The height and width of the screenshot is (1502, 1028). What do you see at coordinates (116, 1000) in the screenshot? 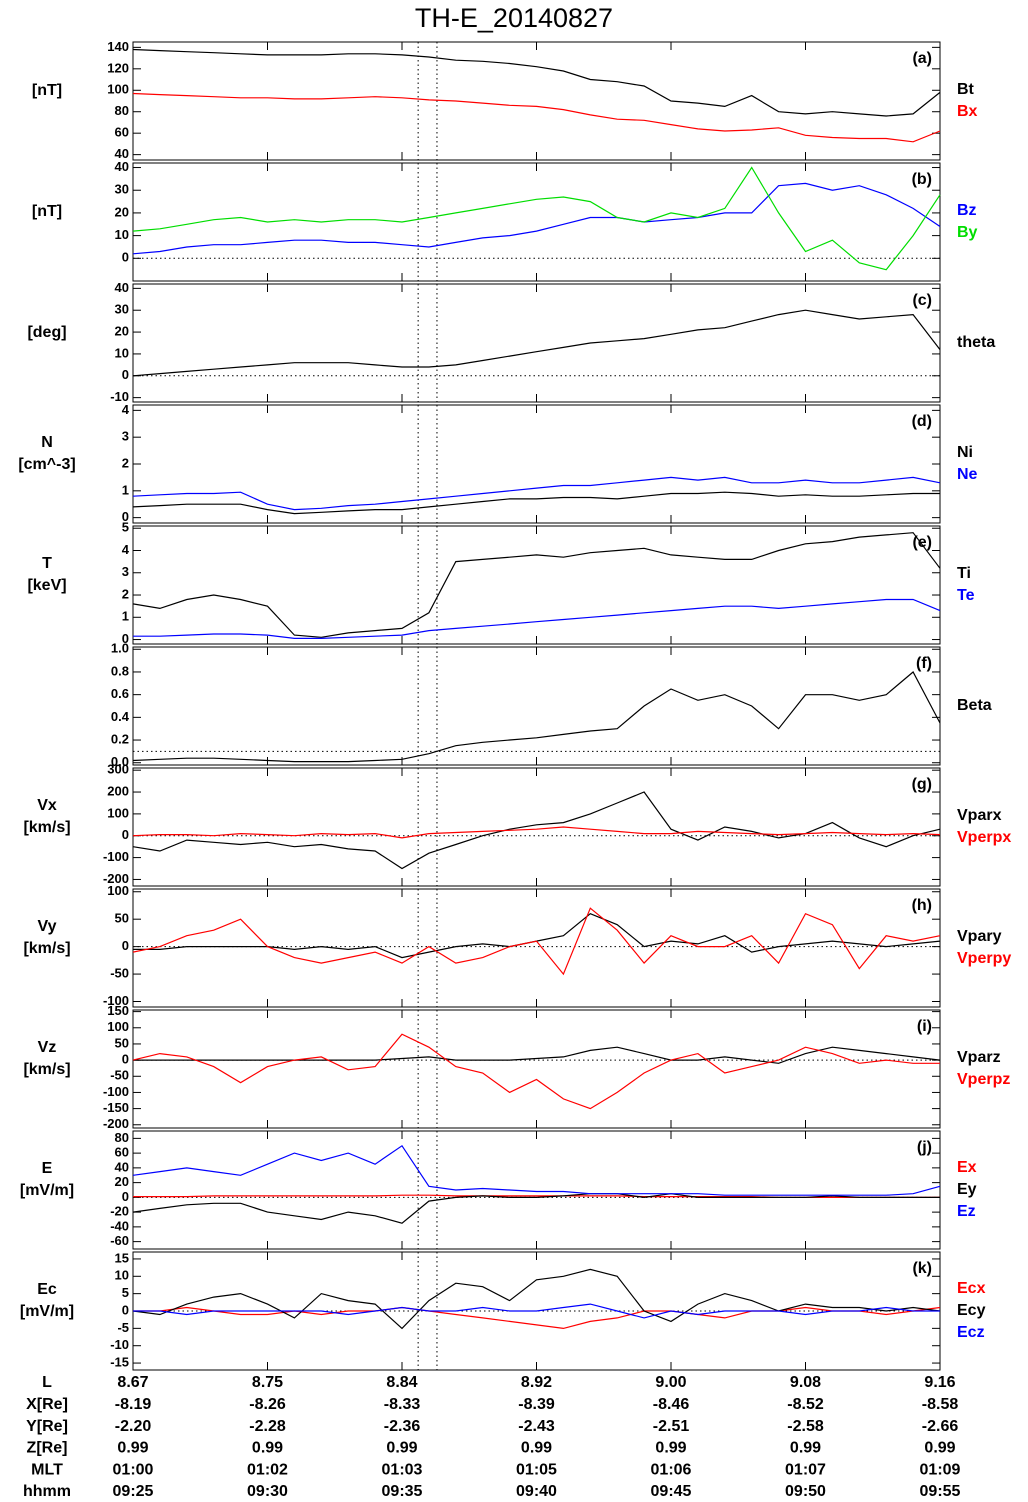
I see `y-tick-label: -100` at bounding box center [116, 1000].